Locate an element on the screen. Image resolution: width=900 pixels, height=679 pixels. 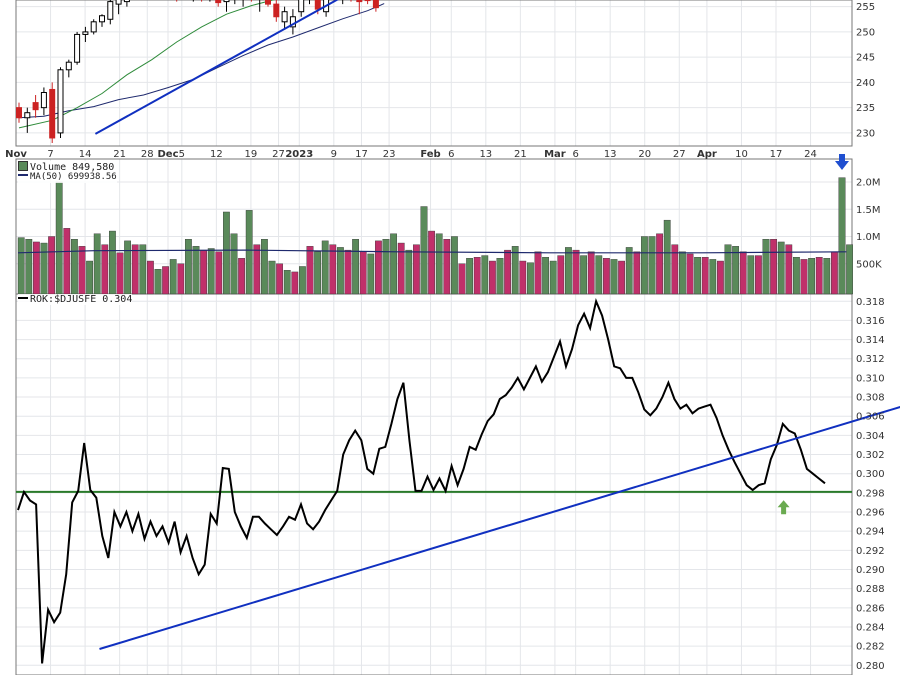
ratio-swatch is located at coordinates (23, 298).